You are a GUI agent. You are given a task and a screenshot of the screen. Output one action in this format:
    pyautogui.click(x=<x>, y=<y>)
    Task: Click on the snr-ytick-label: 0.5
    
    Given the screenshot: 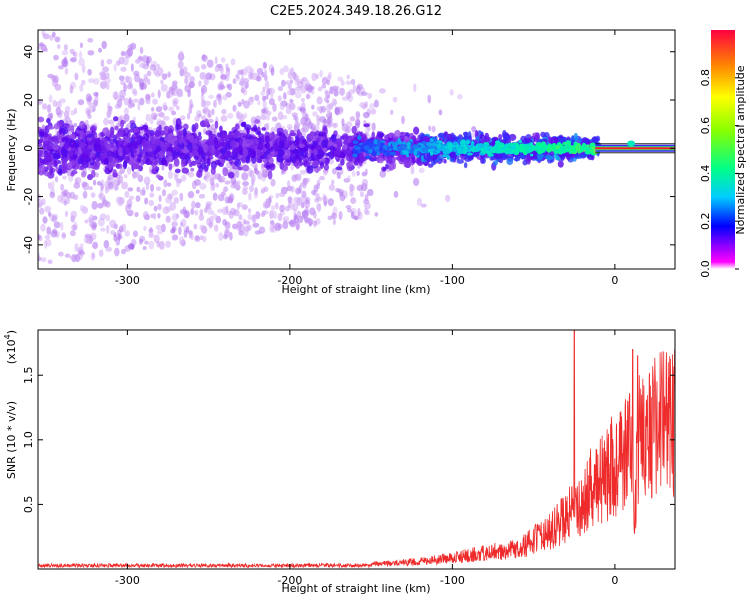 What is the action you would take?
    pyautogui.click(x=28, y=505)
    